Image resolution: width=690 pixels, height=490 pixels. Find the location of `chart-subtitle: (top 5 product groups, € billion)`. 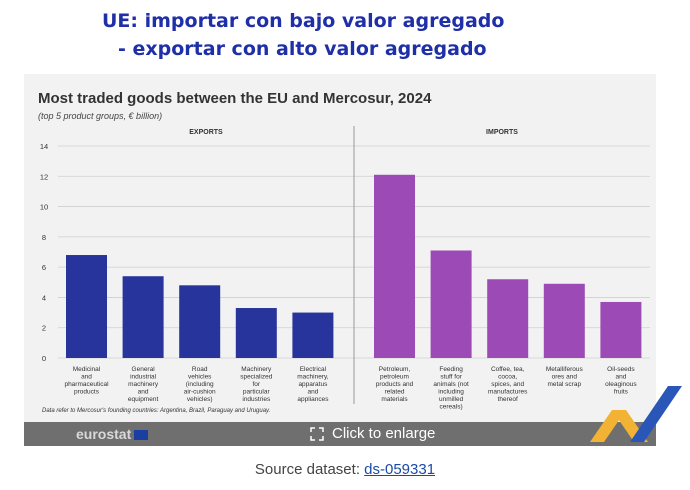

chart-subtitle: (top 5 product groups, € billion) is located at coordinates (100, 116).